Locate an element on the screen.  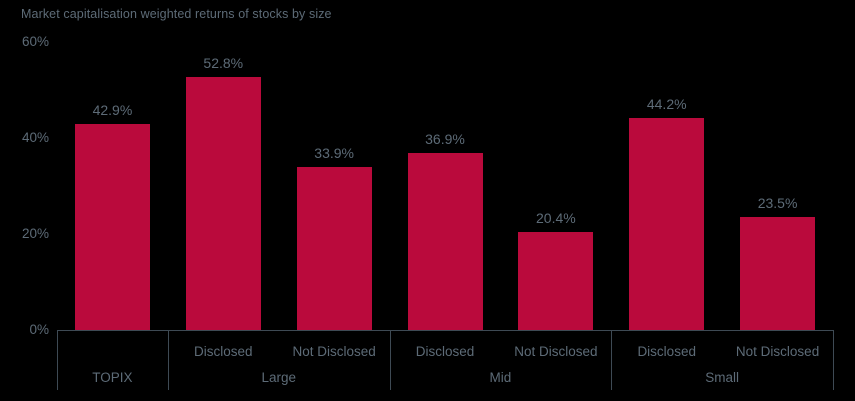
y-axis-tick-label: 40% is located at coordinates (35, 137).